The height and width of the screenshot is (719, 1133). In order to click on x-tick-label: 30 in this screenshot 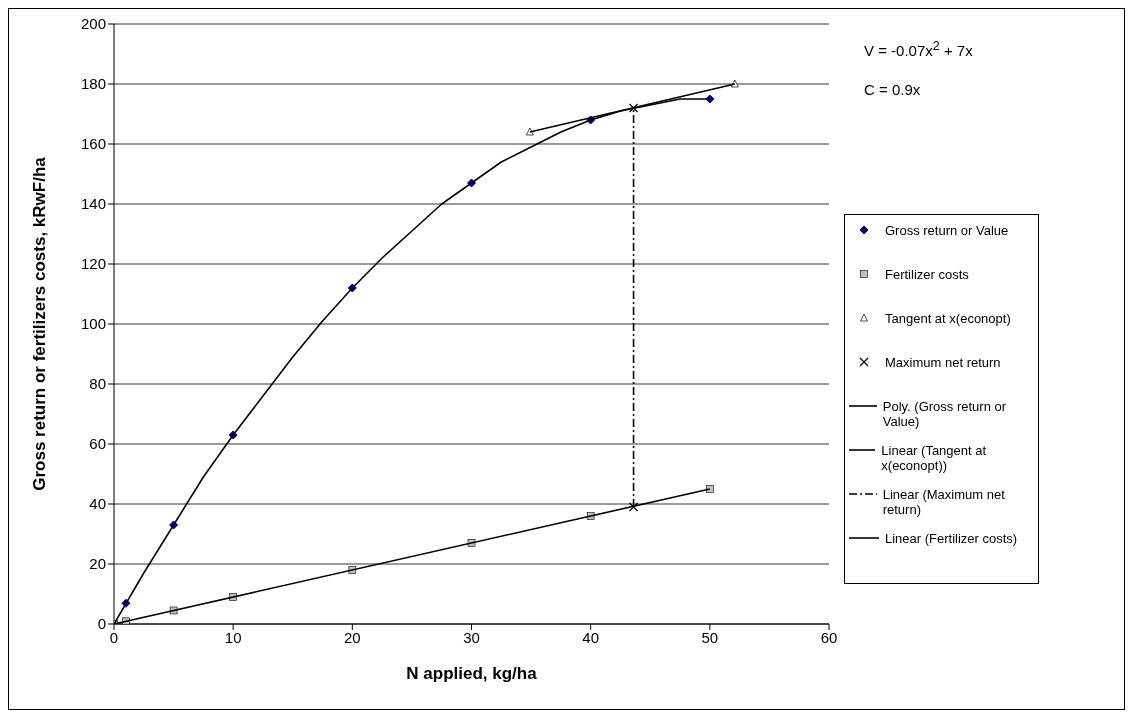, I will do `click(471, 637)`.